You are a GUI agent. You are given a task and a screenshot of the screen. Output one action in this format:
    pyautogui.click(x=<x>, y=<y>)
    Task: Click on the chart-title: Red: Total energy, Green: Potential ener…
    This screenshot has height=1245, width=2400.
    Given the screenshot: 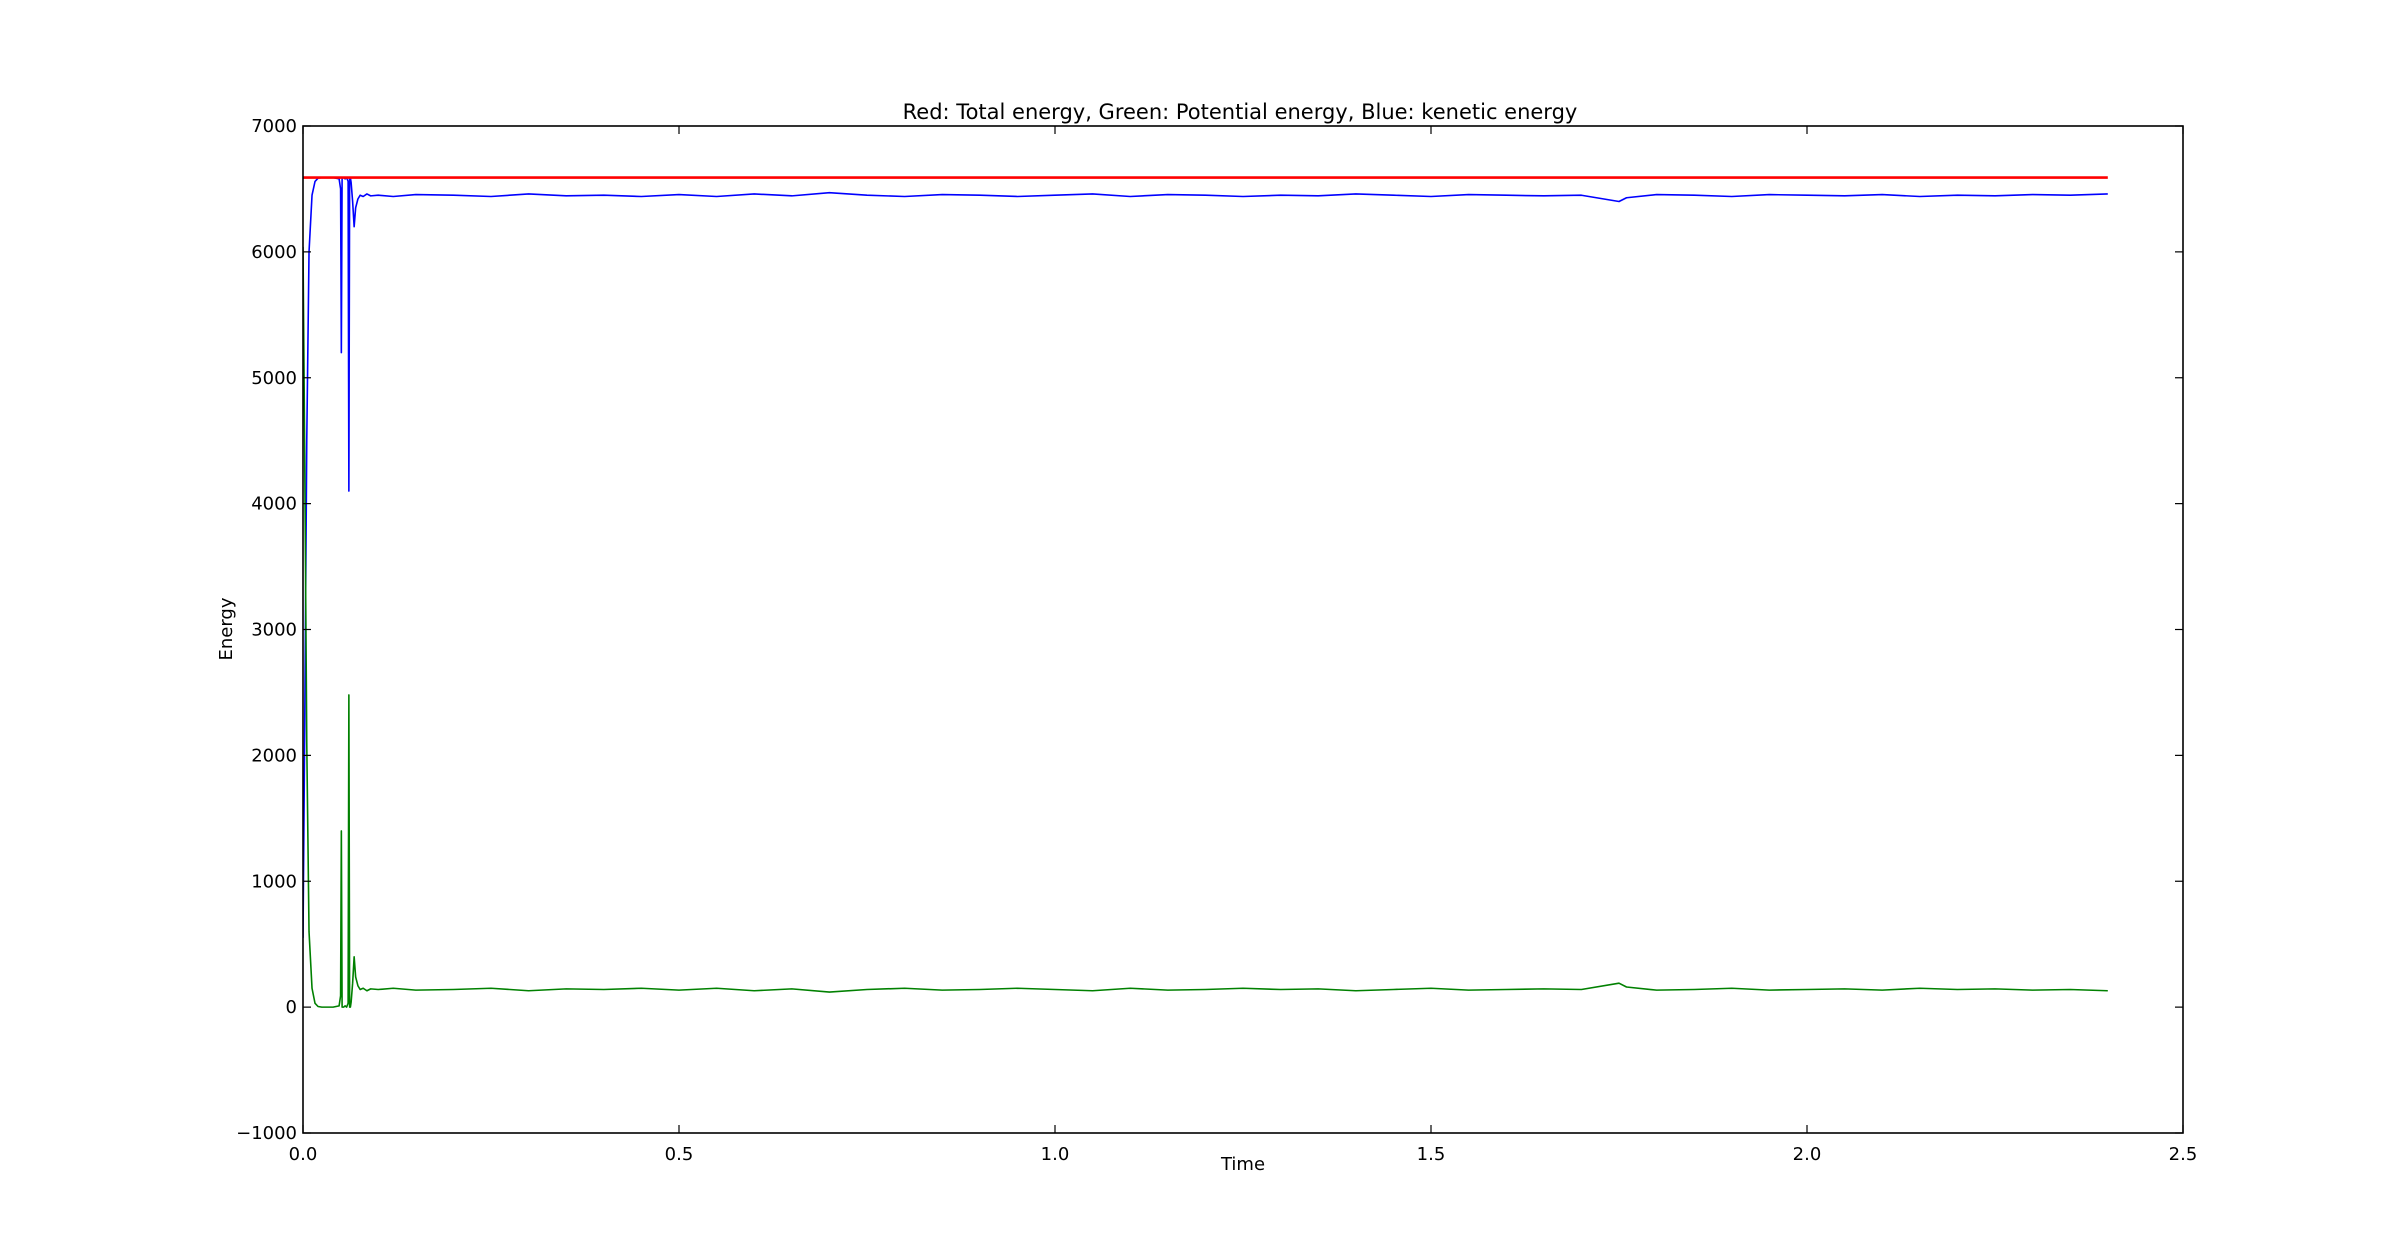 What is the action you would take?
    pyautogui.click(x=1240, y=112)
    